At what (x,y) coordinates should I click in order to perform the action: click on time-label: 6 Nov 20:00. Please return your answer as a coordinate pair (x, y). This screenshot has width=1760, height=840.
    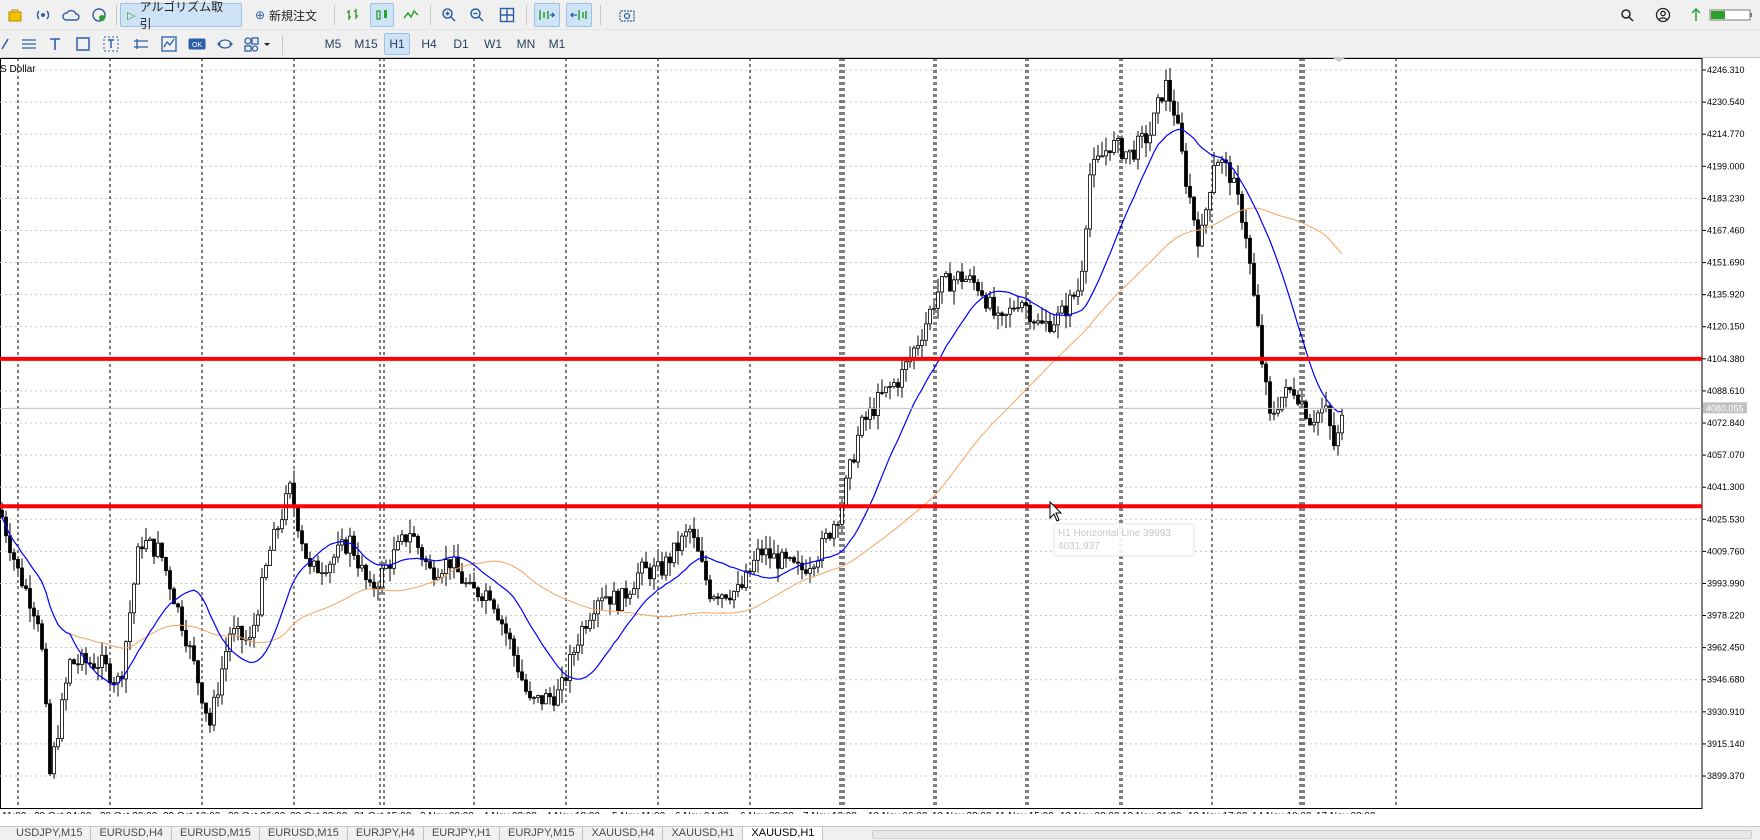
    Looking at the image, I should click on (767, 812).